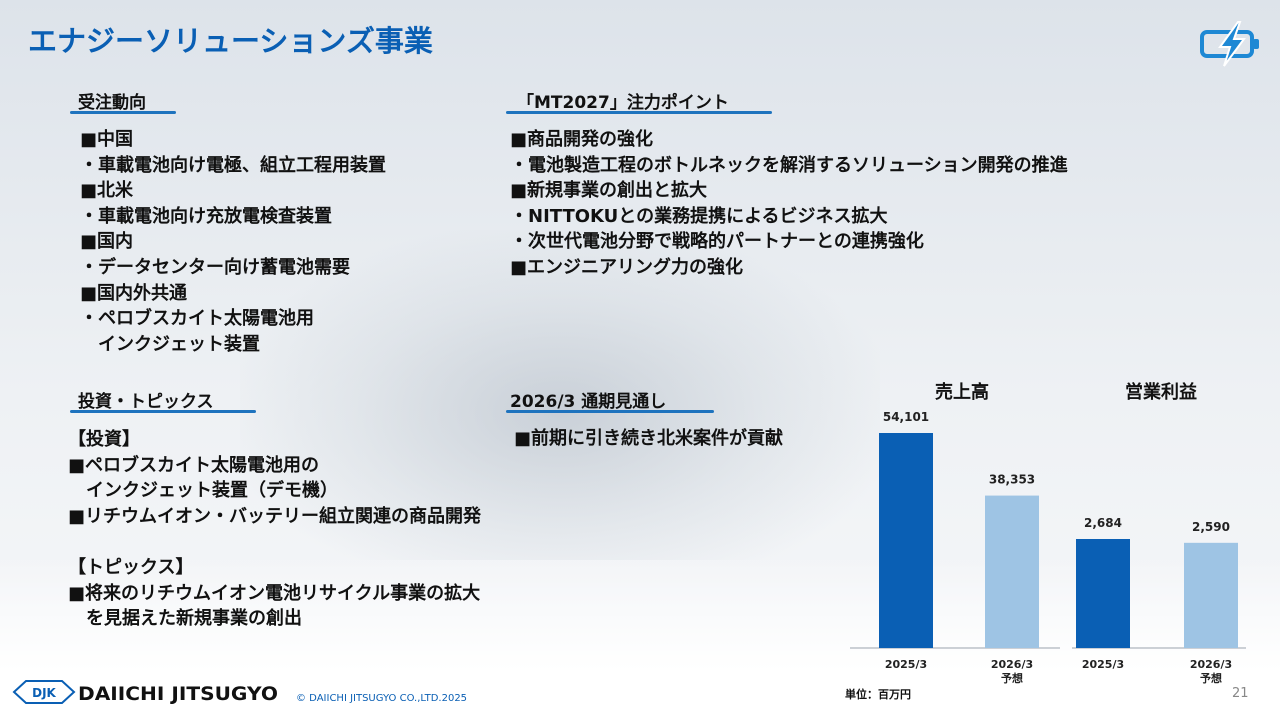 The width and height of the screenshot is (1280, 720). I want to click on invest-line, so click(274, 542).